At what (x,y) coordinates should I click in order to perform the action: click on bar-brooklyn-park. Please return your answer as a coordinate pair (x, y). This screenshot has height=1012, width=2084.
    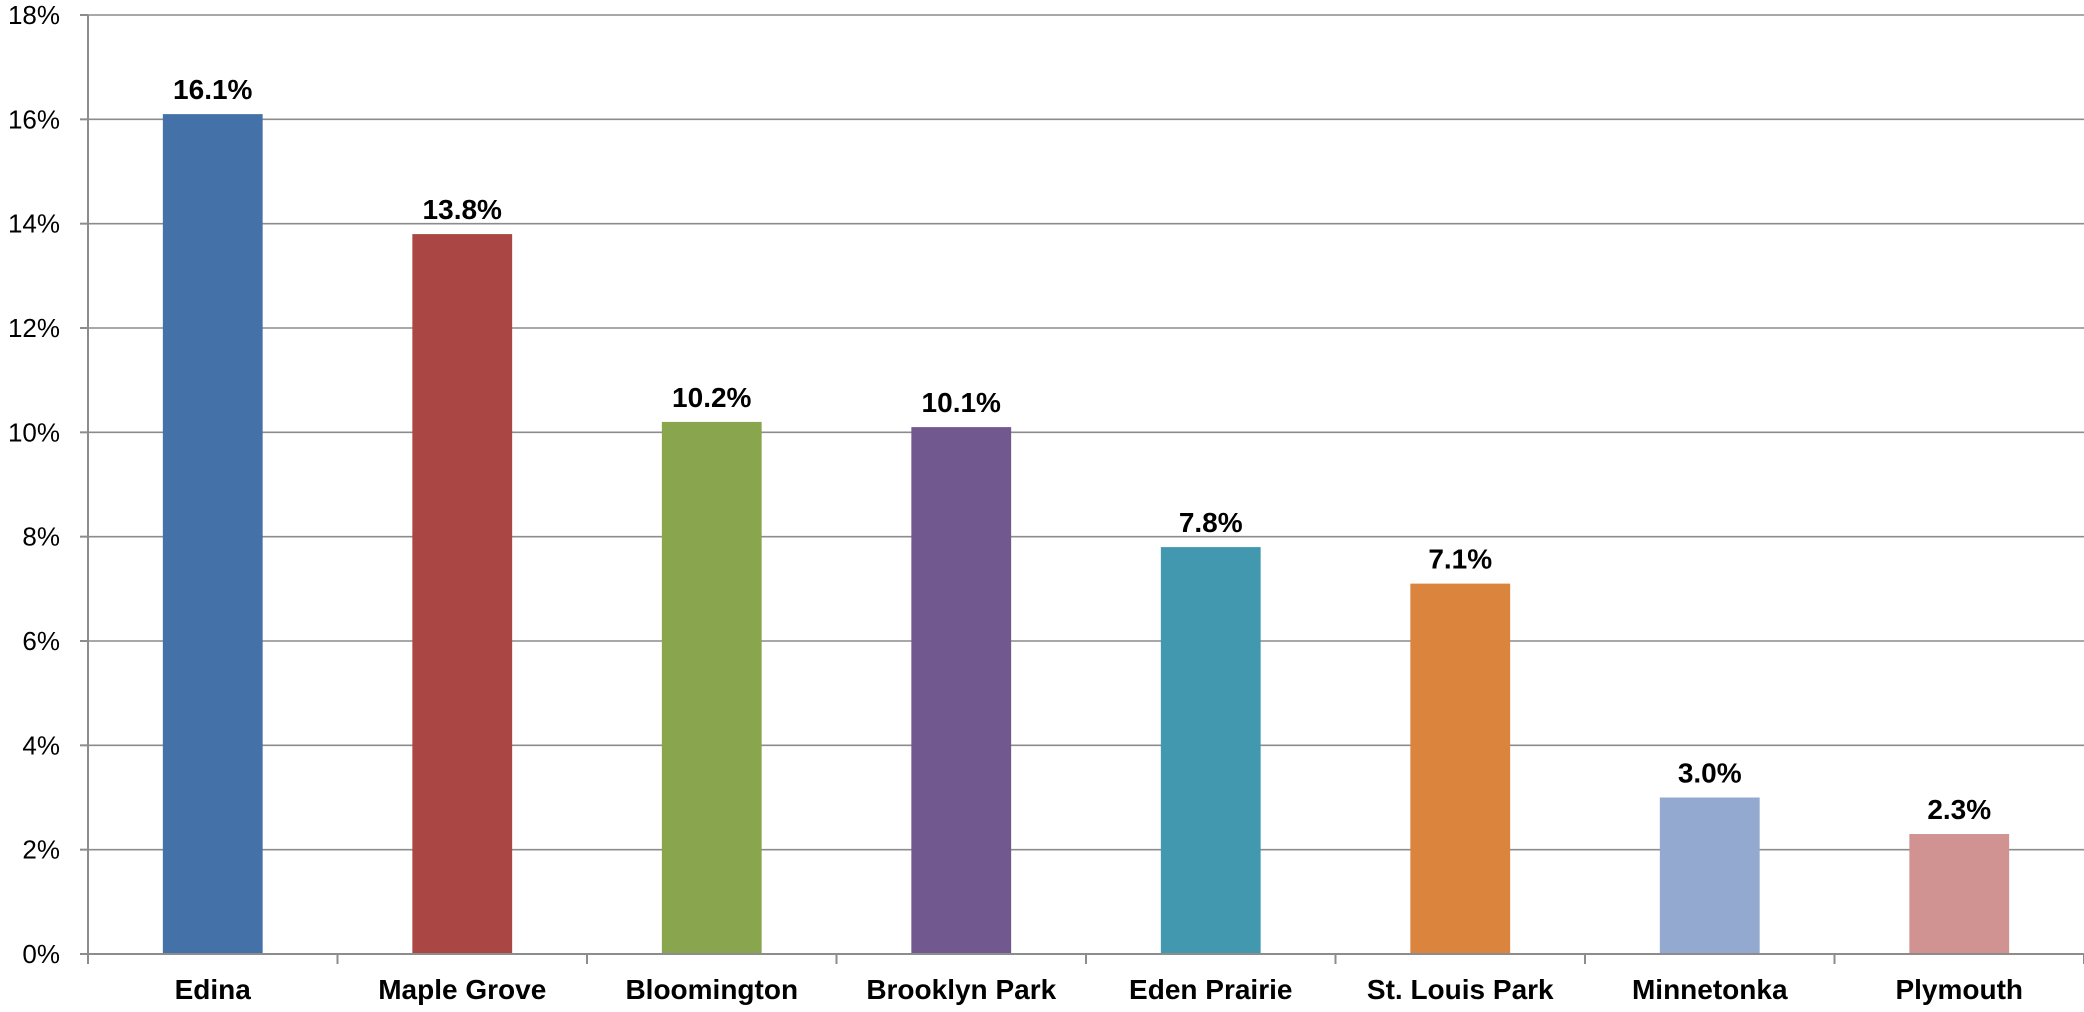
    Looking at the image, I should click on (961, 690).